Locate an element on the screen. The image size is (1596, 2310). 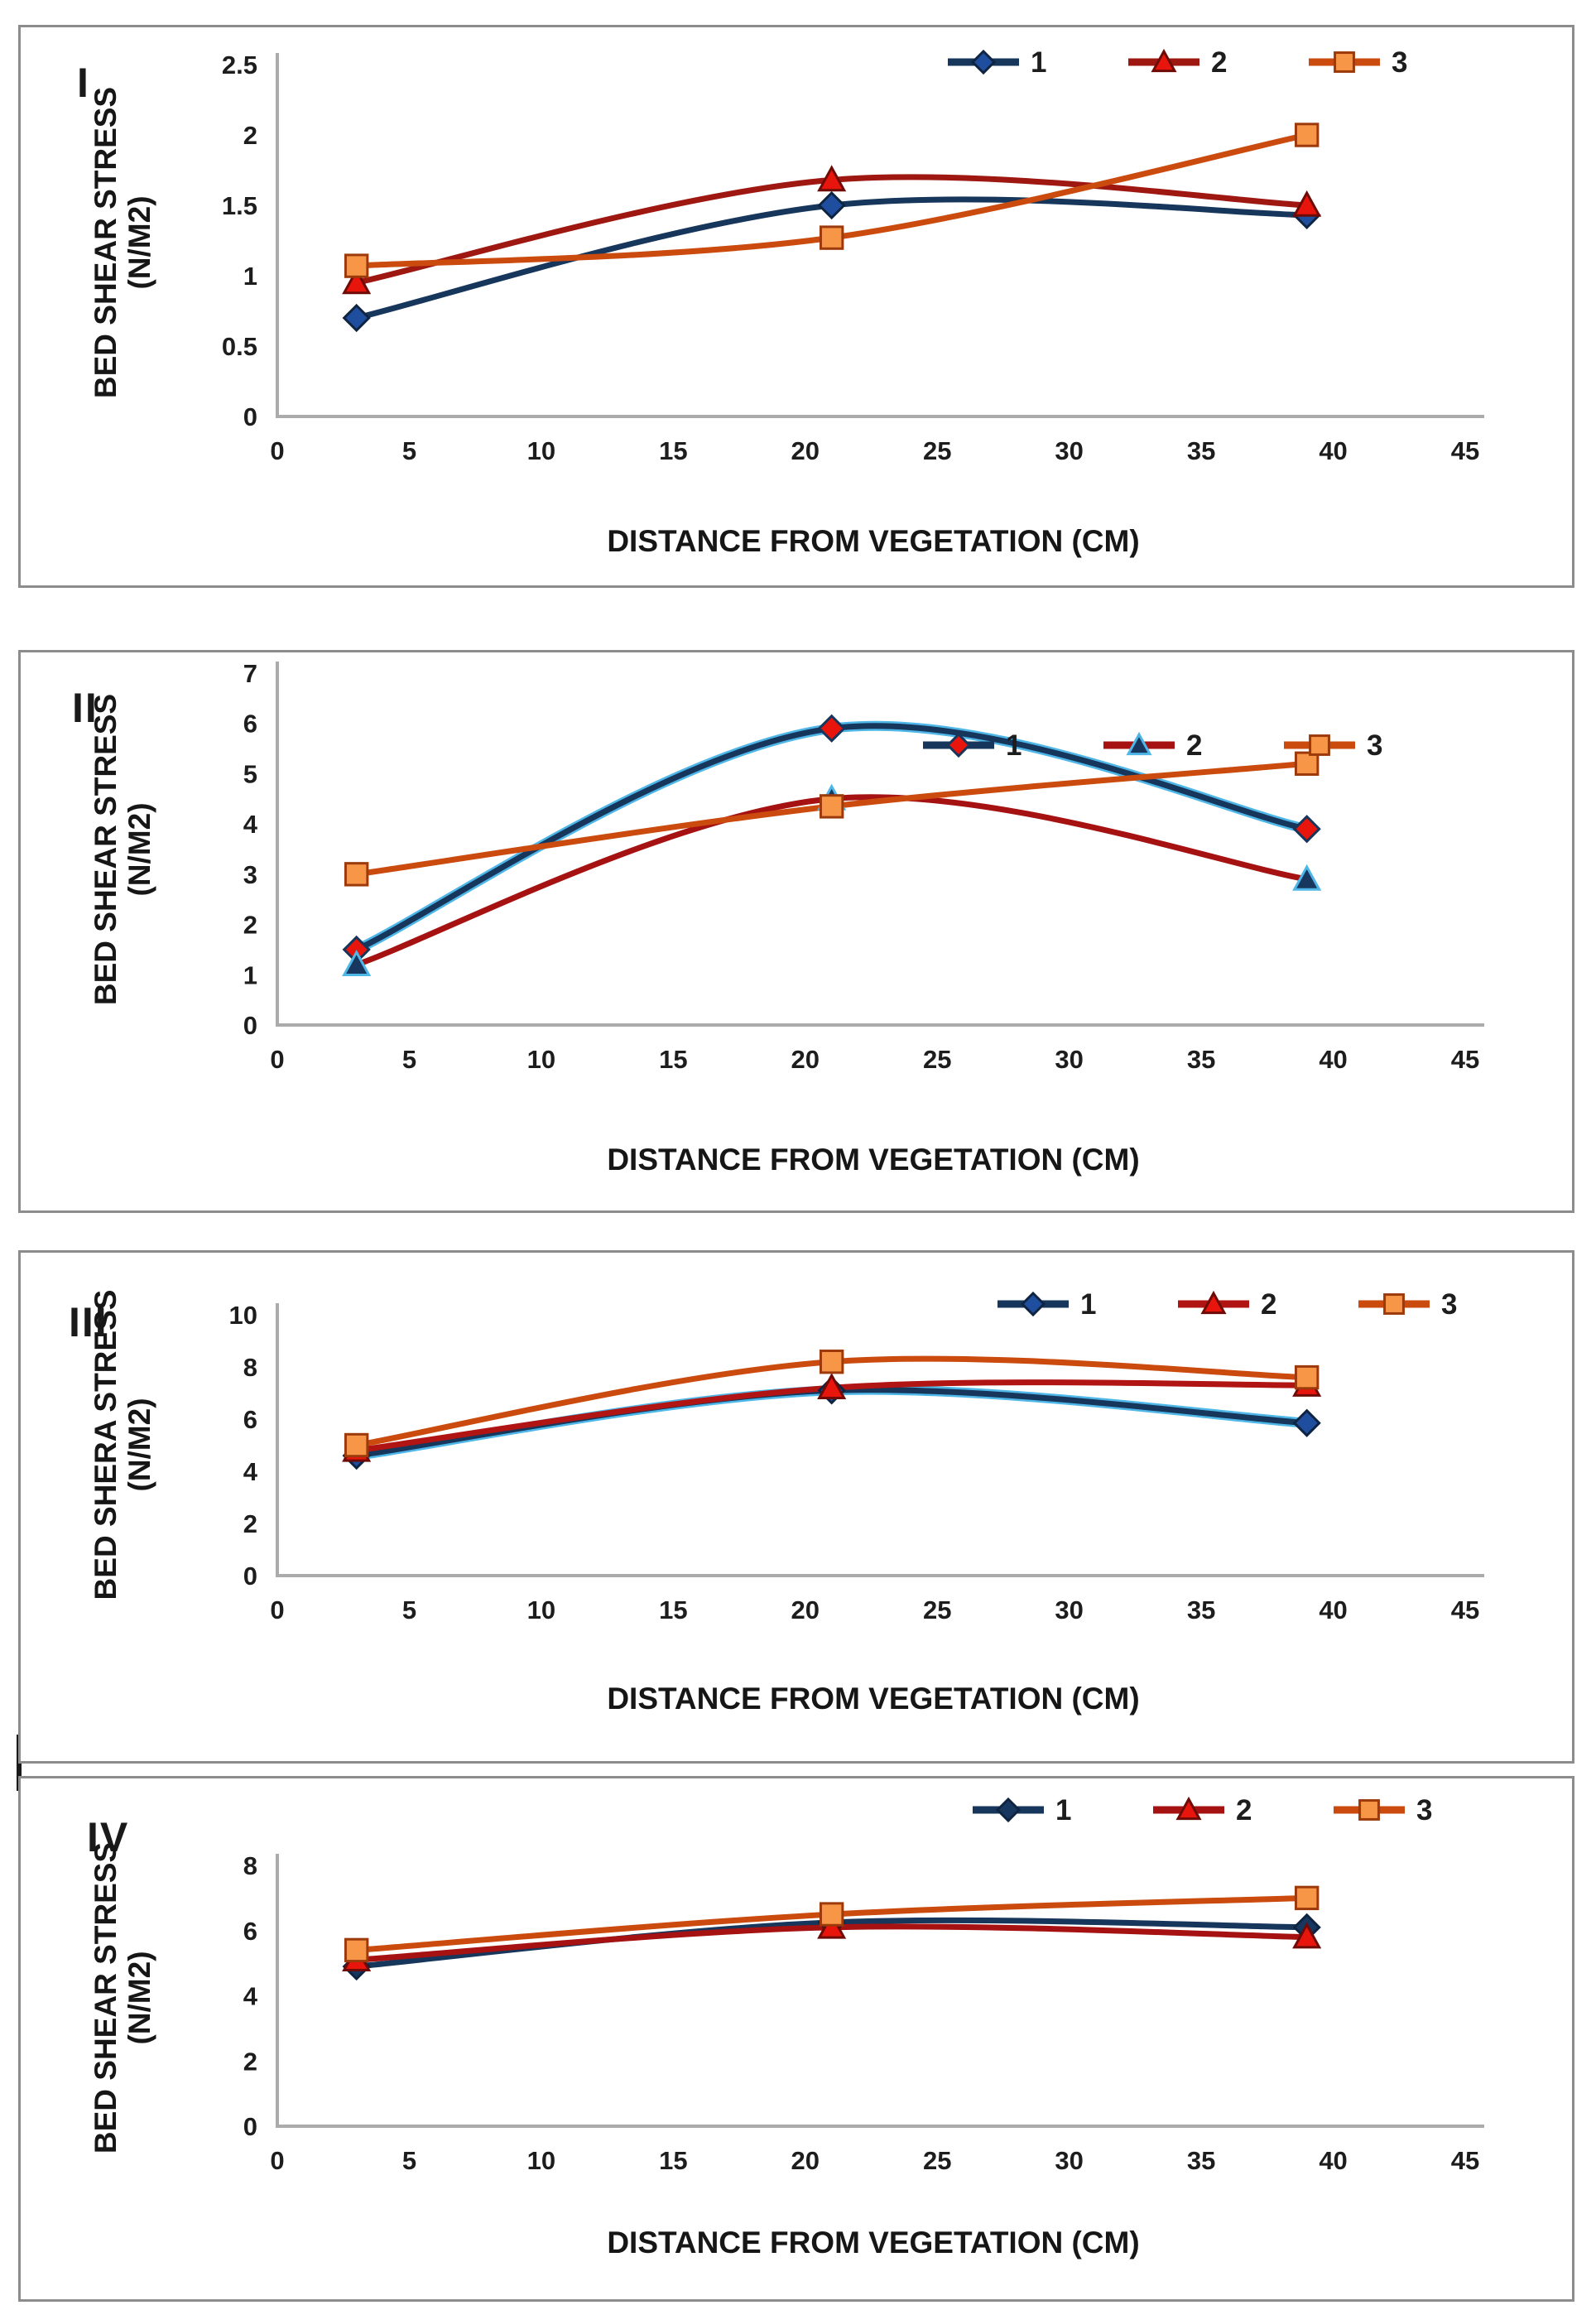
panel-roman-numeral: II is located at coordinates (85, 708).